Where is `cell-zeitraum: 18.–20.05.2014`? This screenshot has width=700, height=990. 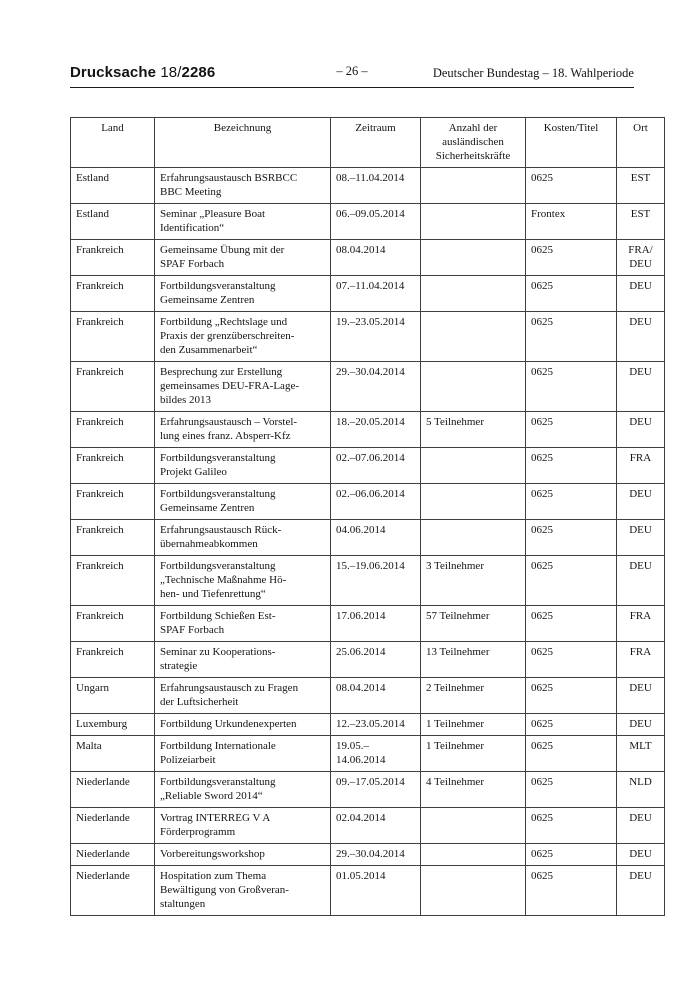
cell-zeitraum: 18.–20.05.2014 is located at coordinates (375, 429).